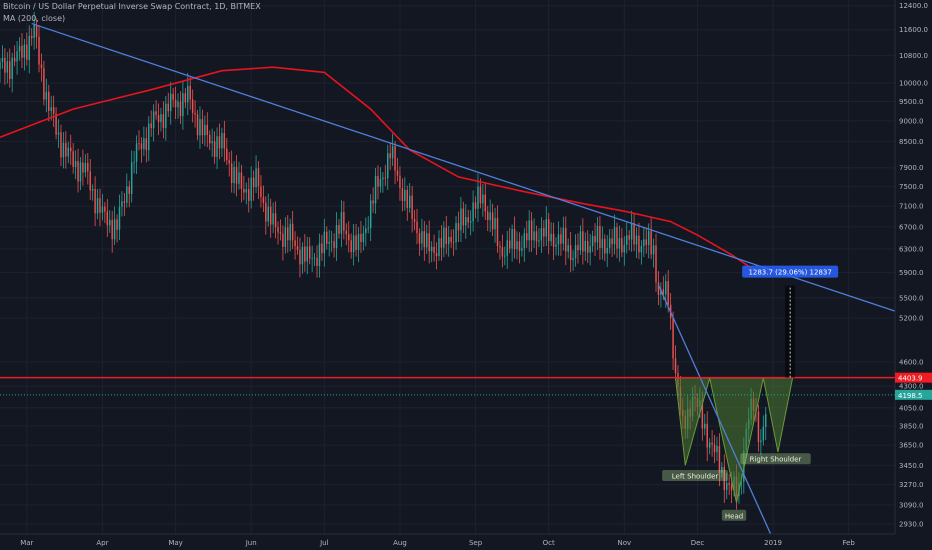 The width and height of the screenshot is (932, 550). I want to click on price-tag-label: 4198.5, so click(910, 396).